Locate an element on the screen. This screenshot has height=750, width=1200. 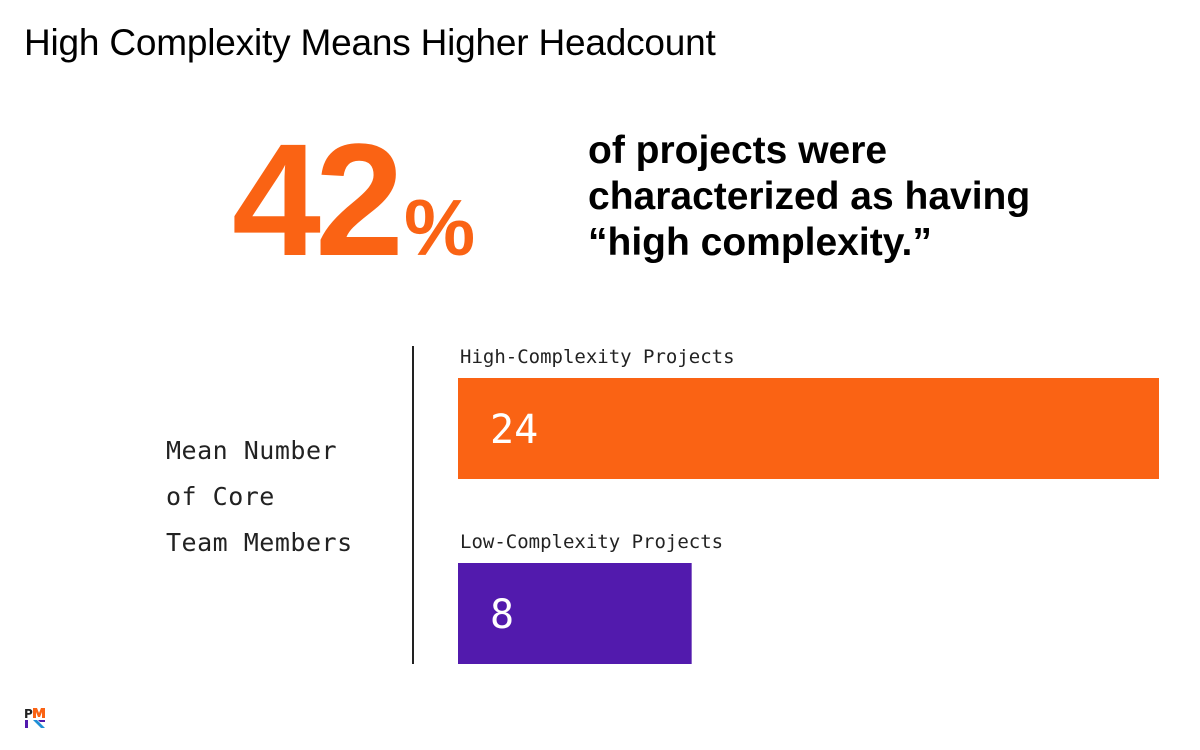
stat-caption-line-2: characterized as having is located at coordinates (809, 196).